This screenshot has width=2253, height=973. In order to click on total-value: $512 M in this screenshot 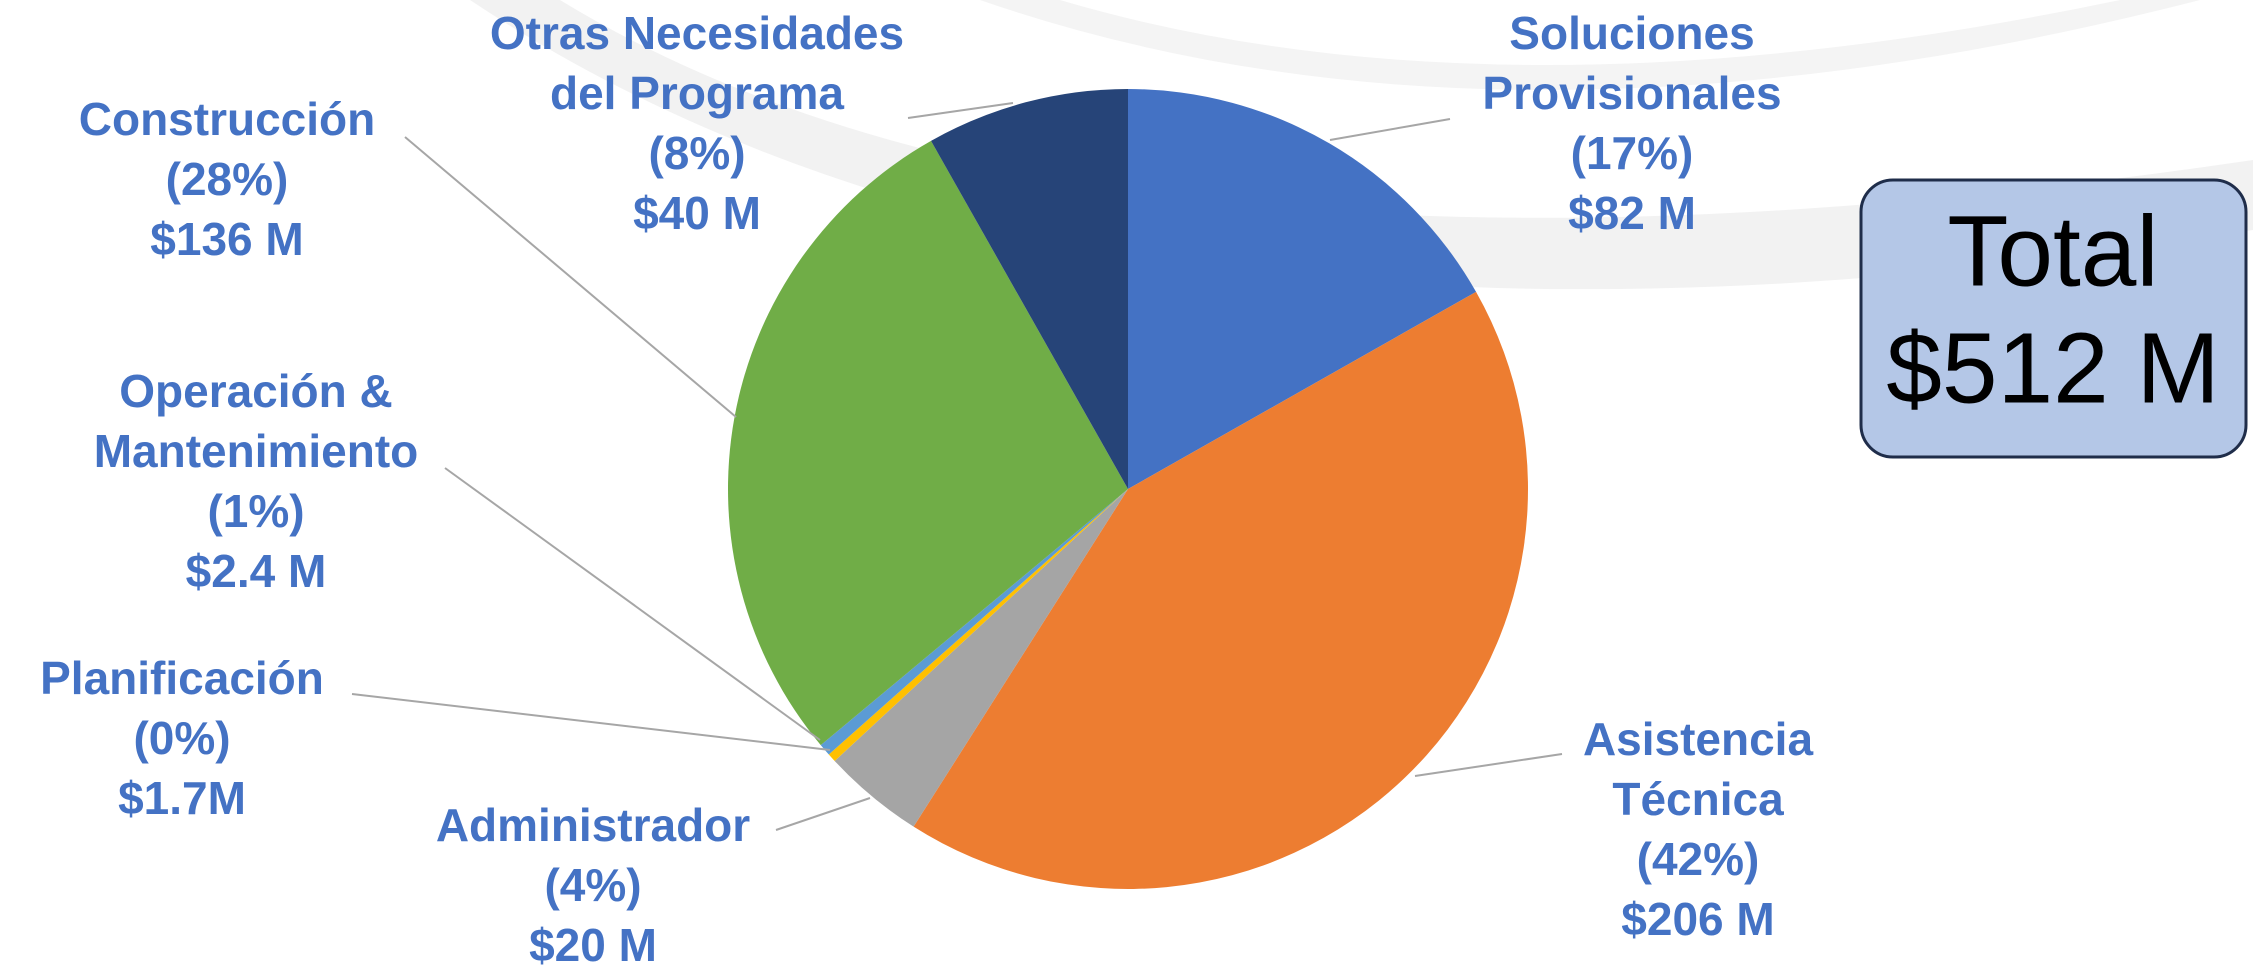, I will do `click(2053, 368)`.